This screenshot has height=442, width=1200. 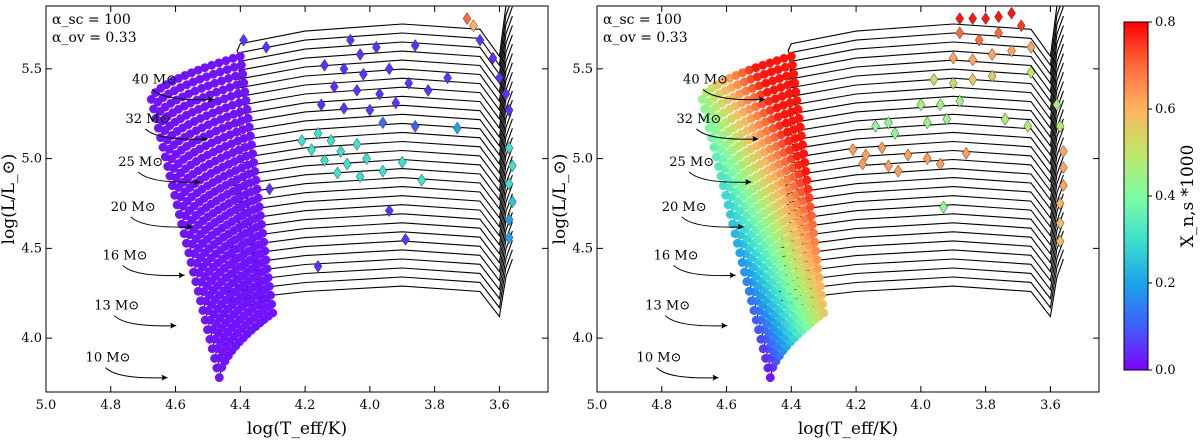 What do you see at coordinates (9, 199) in the screenshot?
I see `y-axis-label: log(L/L_⊙)` at bounding box center [9, 199].